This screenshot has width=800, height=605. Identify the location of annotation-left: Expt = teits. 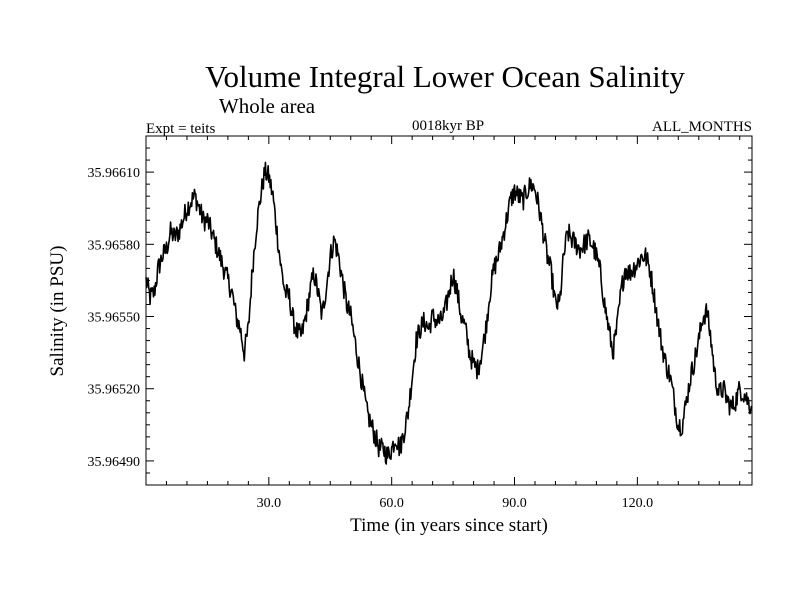
(180, 129).